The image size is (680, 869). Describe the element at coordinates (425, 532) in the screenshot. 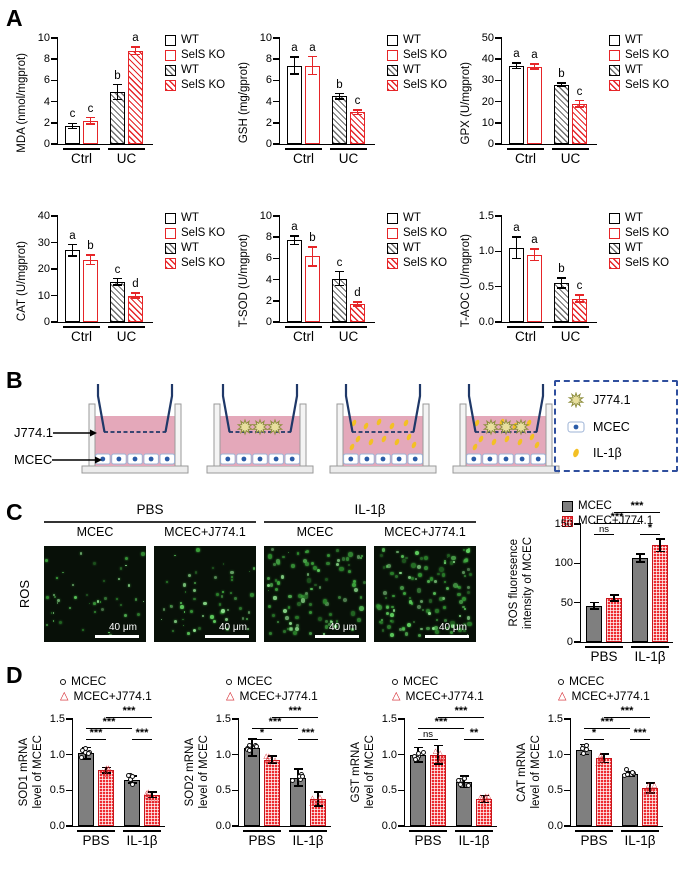

I see `column-header: MCEC+J774.1` at that location.